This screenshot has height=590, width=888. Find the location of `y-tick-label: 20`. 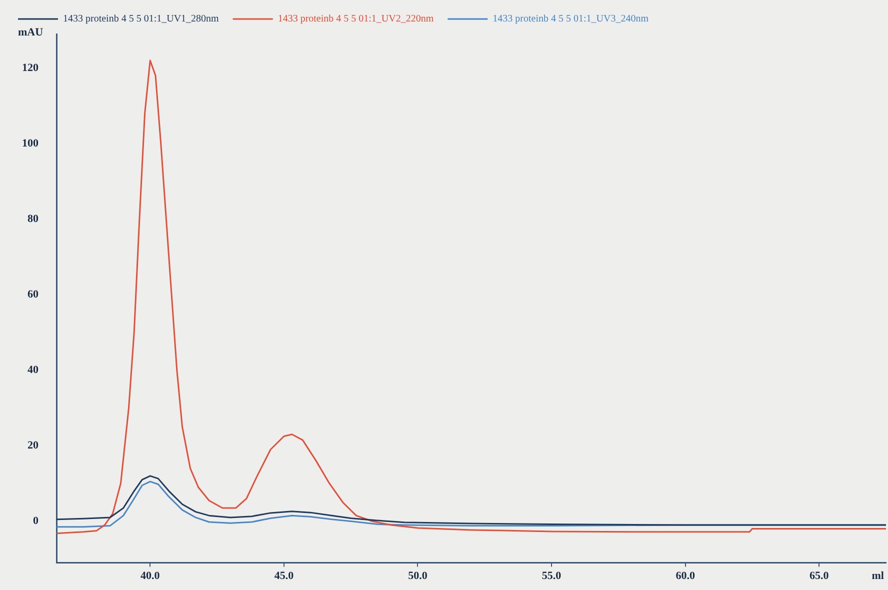

y-tick-label: 20 is located at coordinates (33, 446).